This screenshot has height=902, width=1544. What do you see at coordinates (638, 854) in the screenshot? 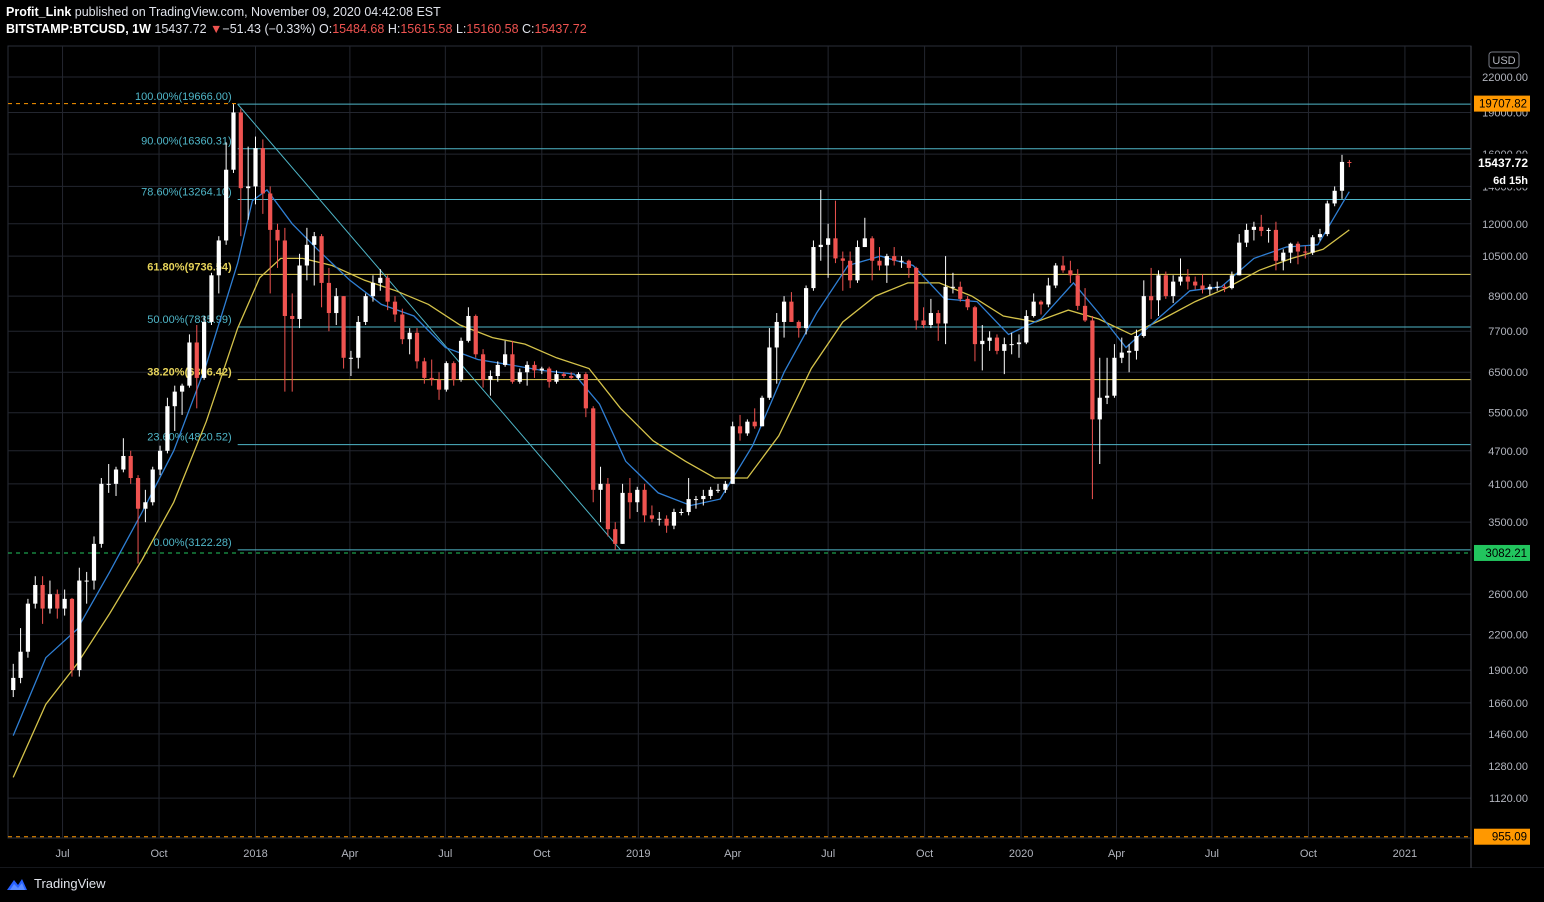
I see `time-tick-label: 2019` at bounding box center [638, 854].